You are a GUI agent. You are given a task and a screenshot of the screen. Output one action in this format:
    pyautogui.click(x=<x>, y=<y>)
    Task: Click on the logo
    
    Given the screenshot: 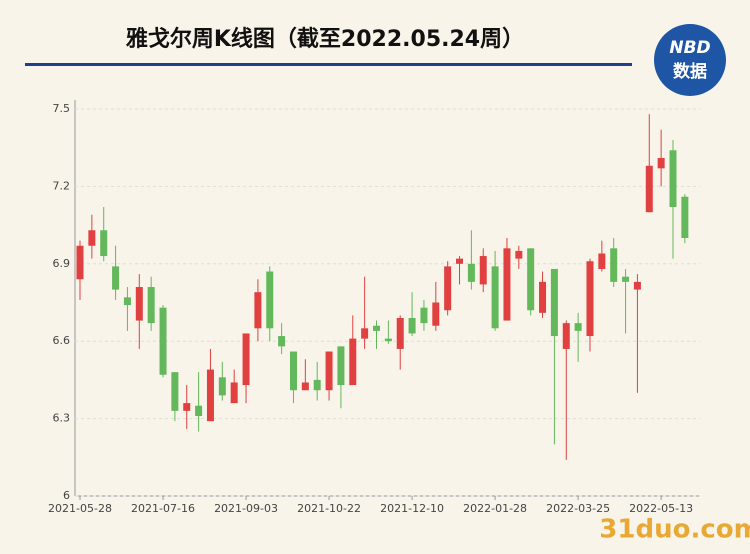 What is the action you would take?
    pyautogui.click(x=690, y=60)
    